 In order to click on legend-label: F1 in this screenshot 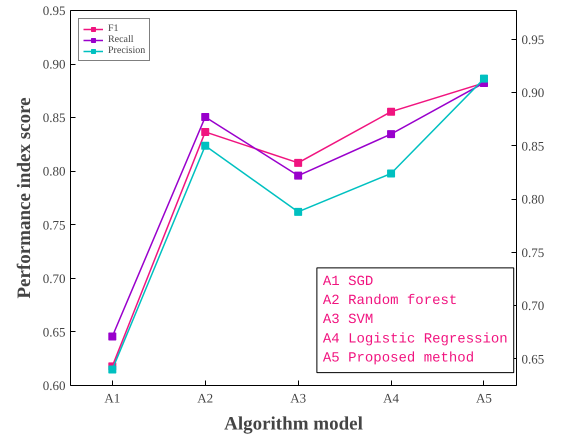, I will do `click(114, 28)`.